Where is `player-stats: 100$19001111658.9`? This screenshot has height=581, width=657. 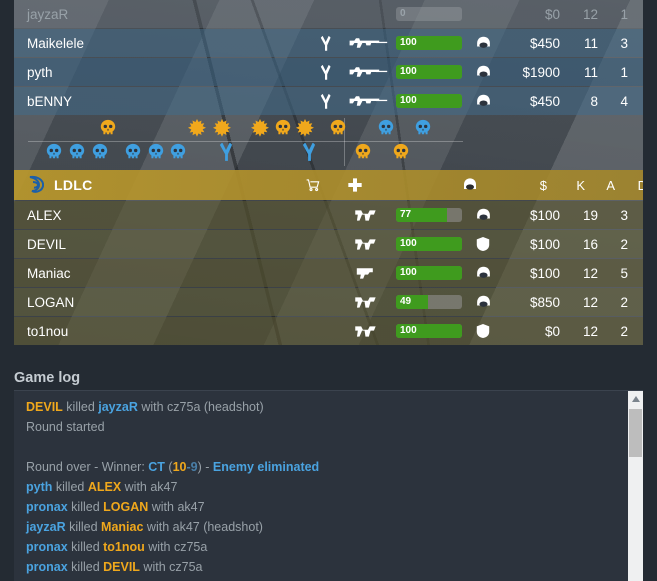 player-stats: 100$19001111658.9 is located at coordinates (477, 72).